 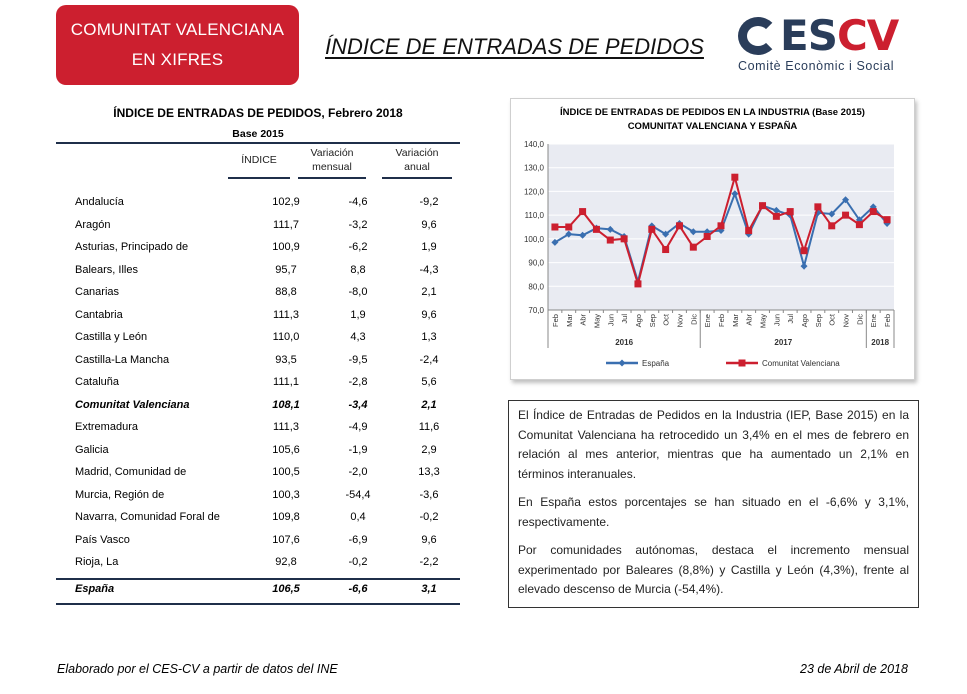 What do you see at coordinates (854, 669) in the screenshot?
I see `footer-date: 23 de Abril de 2018` at bounding box center [854, 669].